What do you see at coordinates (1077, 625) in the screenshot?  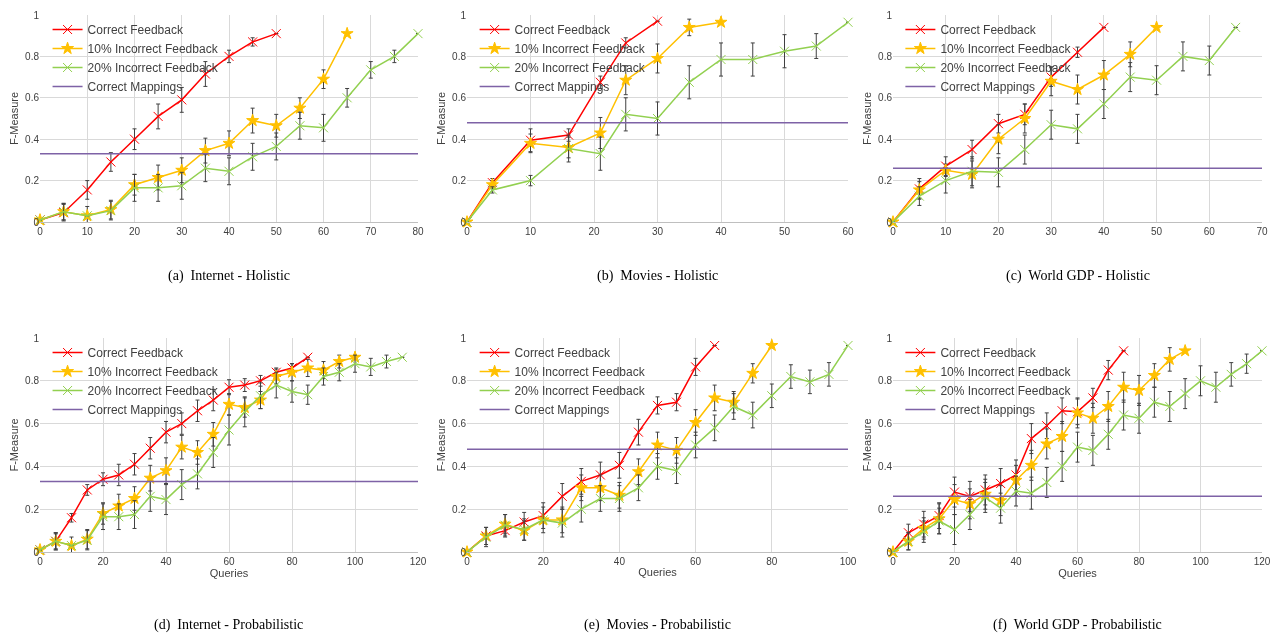 I see `text: (f) World GDP - Probabilistic` at bounding box center [1077, 625].